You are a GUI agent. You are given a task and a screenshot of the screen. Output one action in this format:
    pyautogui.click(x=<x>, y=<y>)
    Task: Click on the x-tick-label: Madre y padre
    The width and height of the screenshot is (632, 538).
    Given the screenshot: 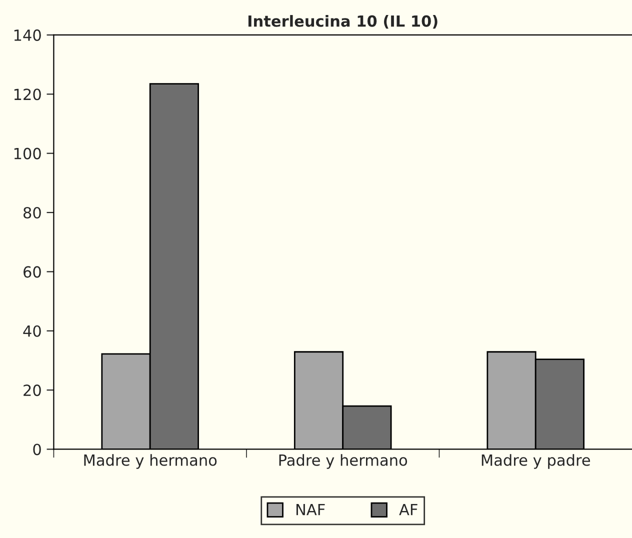 What is the action you would take?
    pyautogui.click(x=536, y=461)
    